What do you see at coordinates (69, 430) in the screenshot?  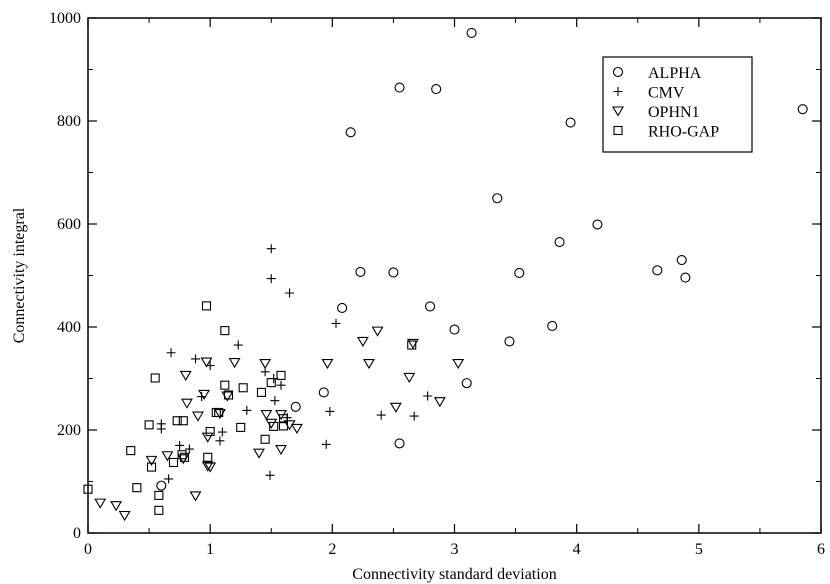 I see `y-tick-label: 200` at bounding box center [69, 430].